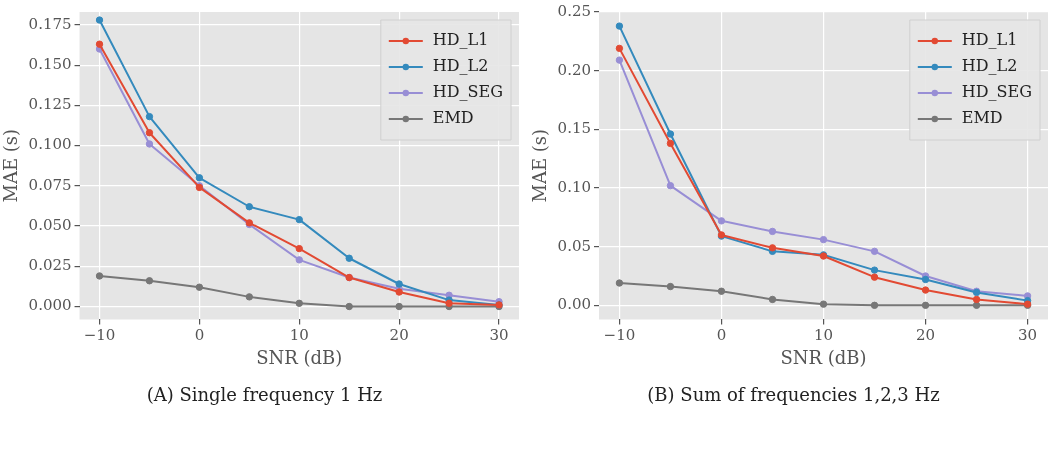 This screenshot has height=455, width=1059. Describe the element at coordinates (50, 64) in the screenshot. I see `y-tick-label: 0.150` at that location.